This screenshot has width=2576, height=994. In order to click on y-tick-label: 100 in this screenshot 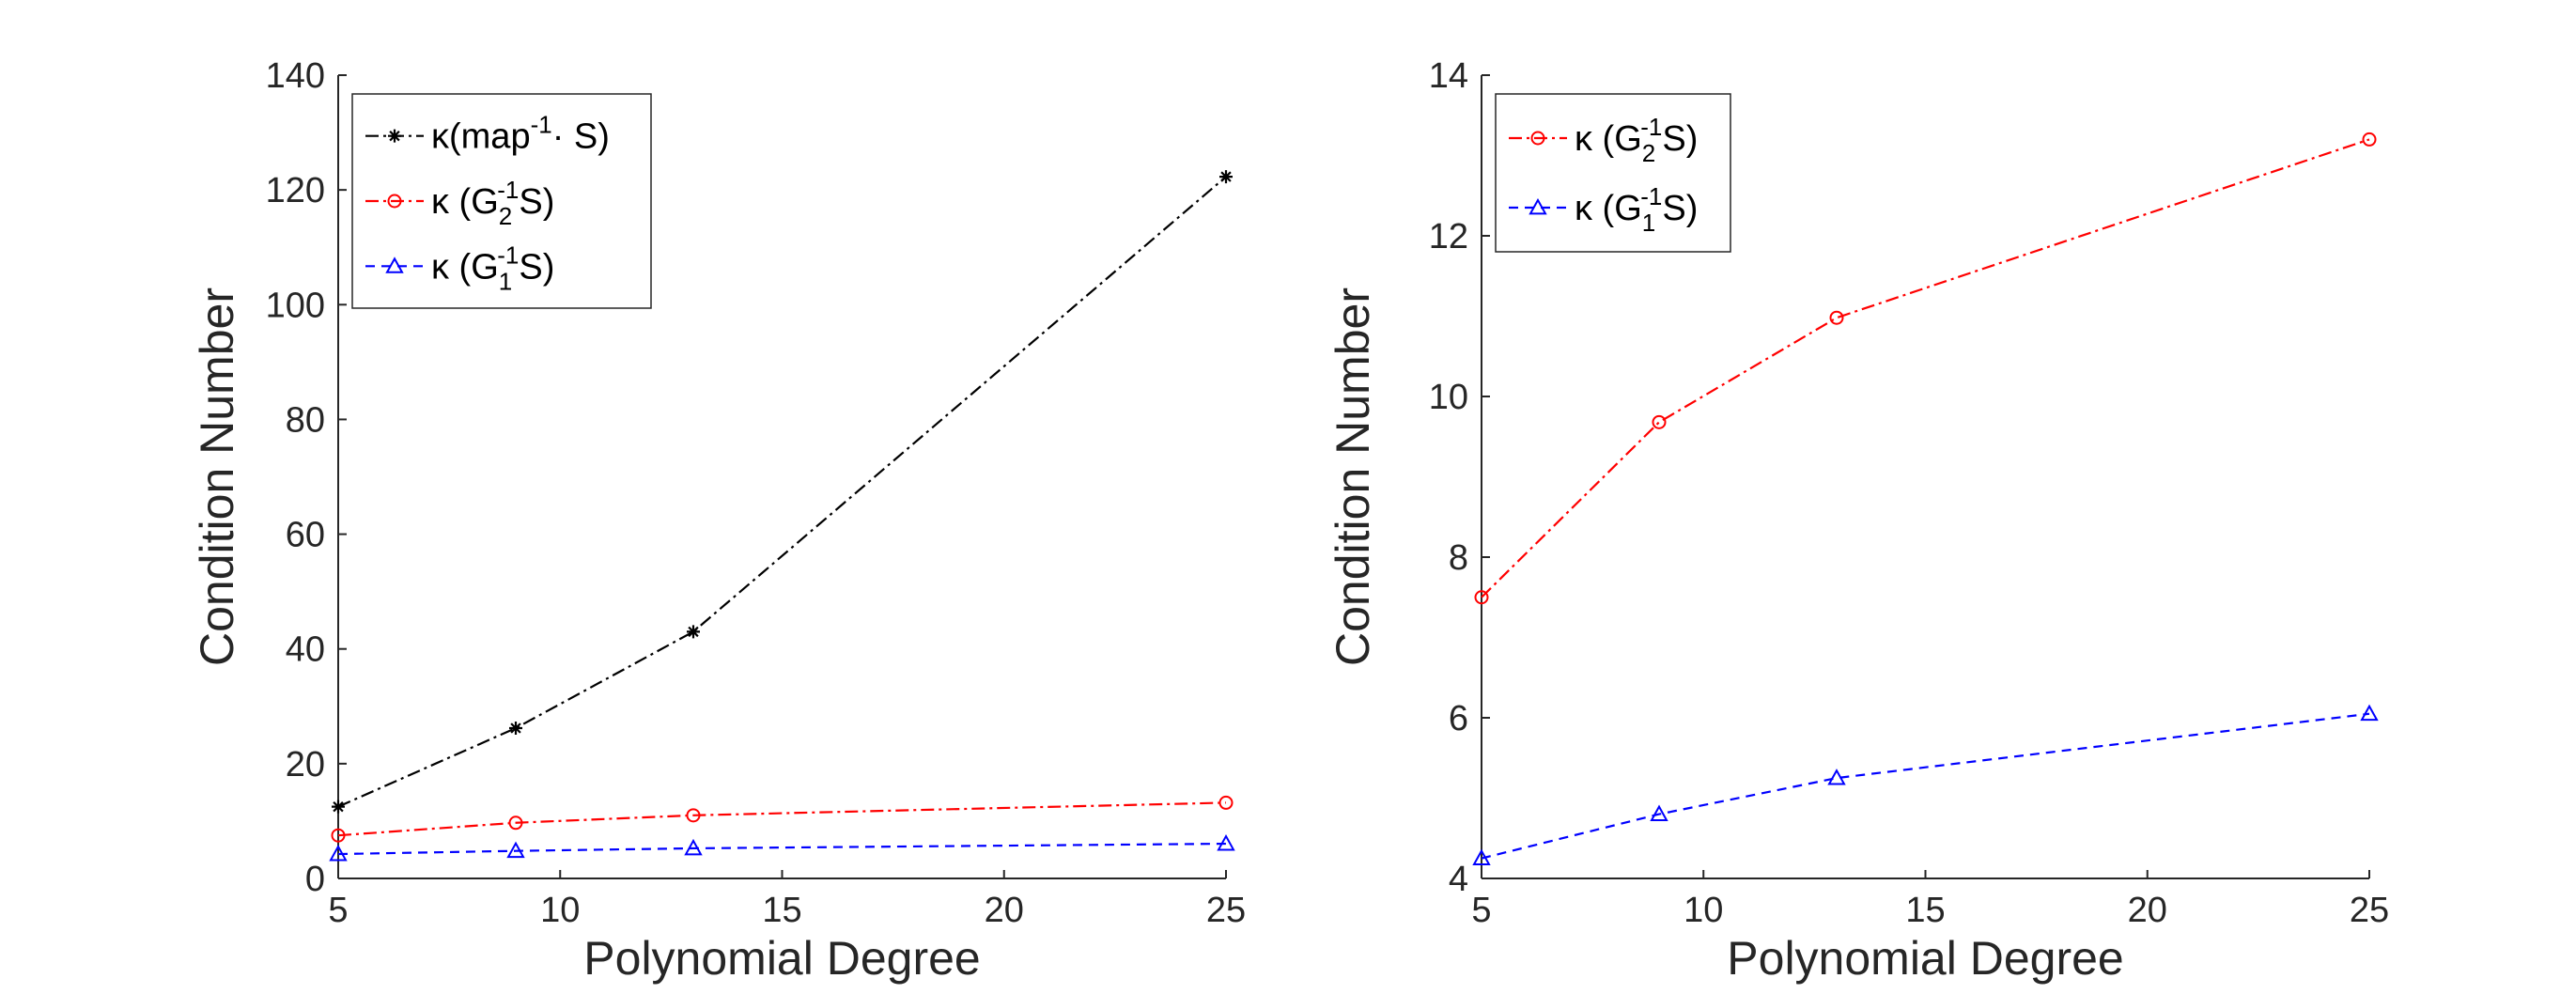, I will do `click(295, 305)`.